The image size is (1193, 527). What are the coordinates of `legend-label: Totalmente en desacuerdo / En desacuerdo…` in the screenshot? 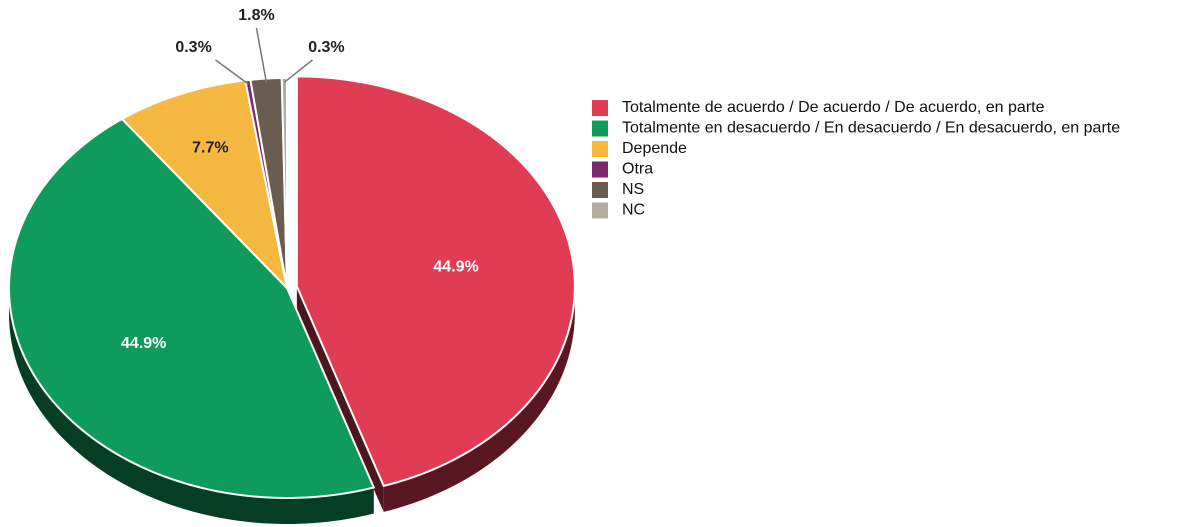 It's located at (871, 128).